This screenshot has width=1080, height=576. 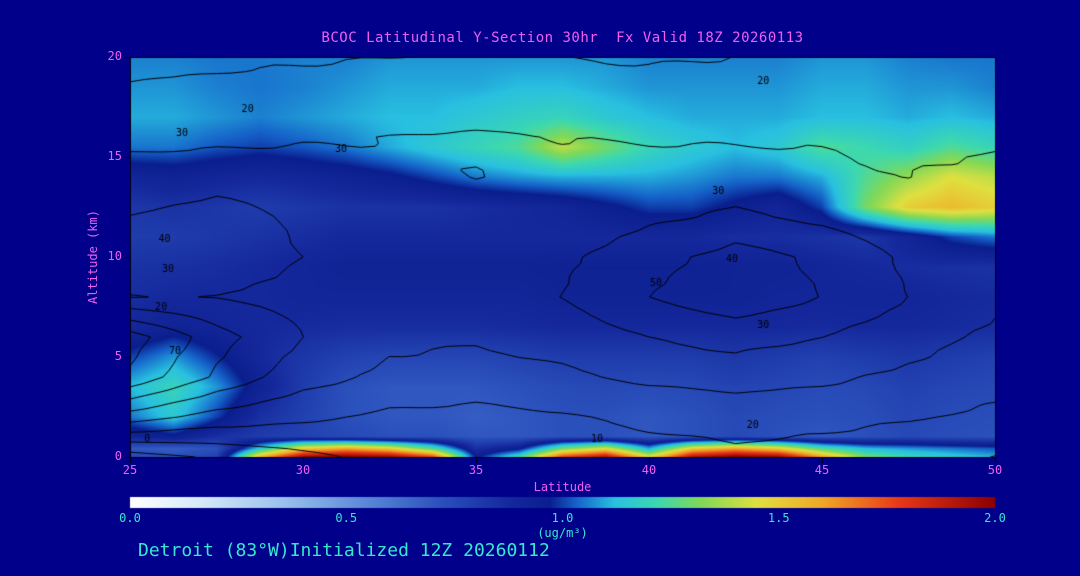 I want to click on colorbar-tick-label: 1.0, so click(x=562, y=518).